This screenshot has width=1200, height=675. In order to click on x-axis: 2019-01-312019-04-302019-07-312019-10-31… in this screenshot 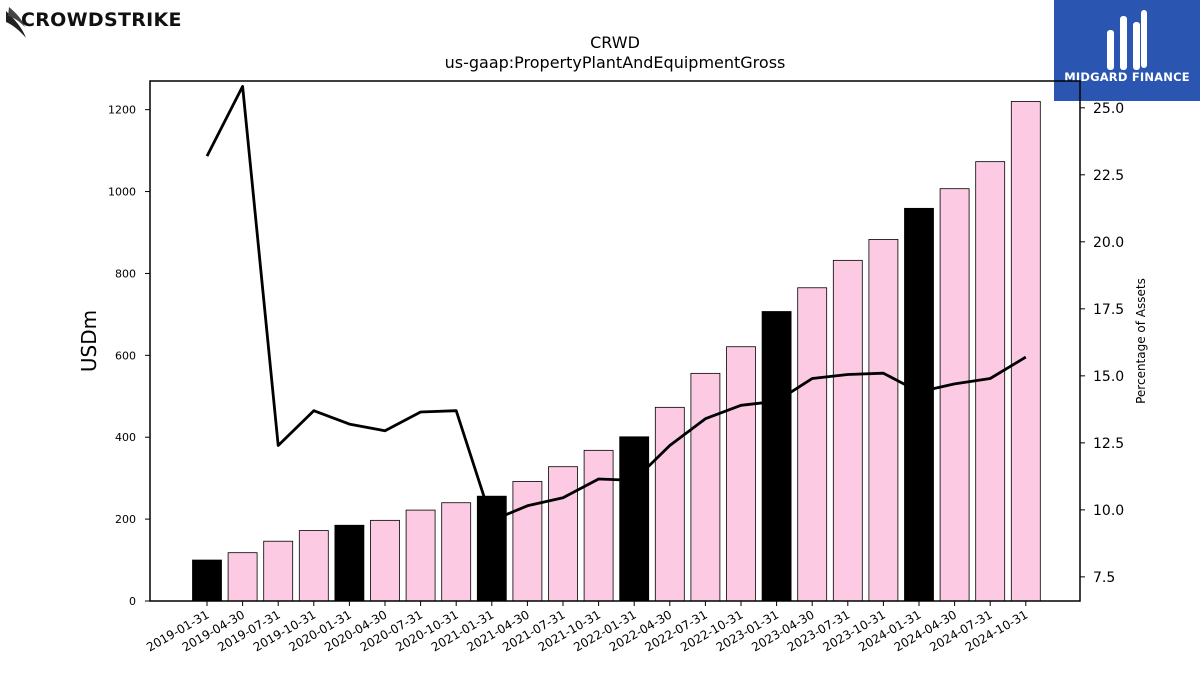, I will do `click(587, 627)`.